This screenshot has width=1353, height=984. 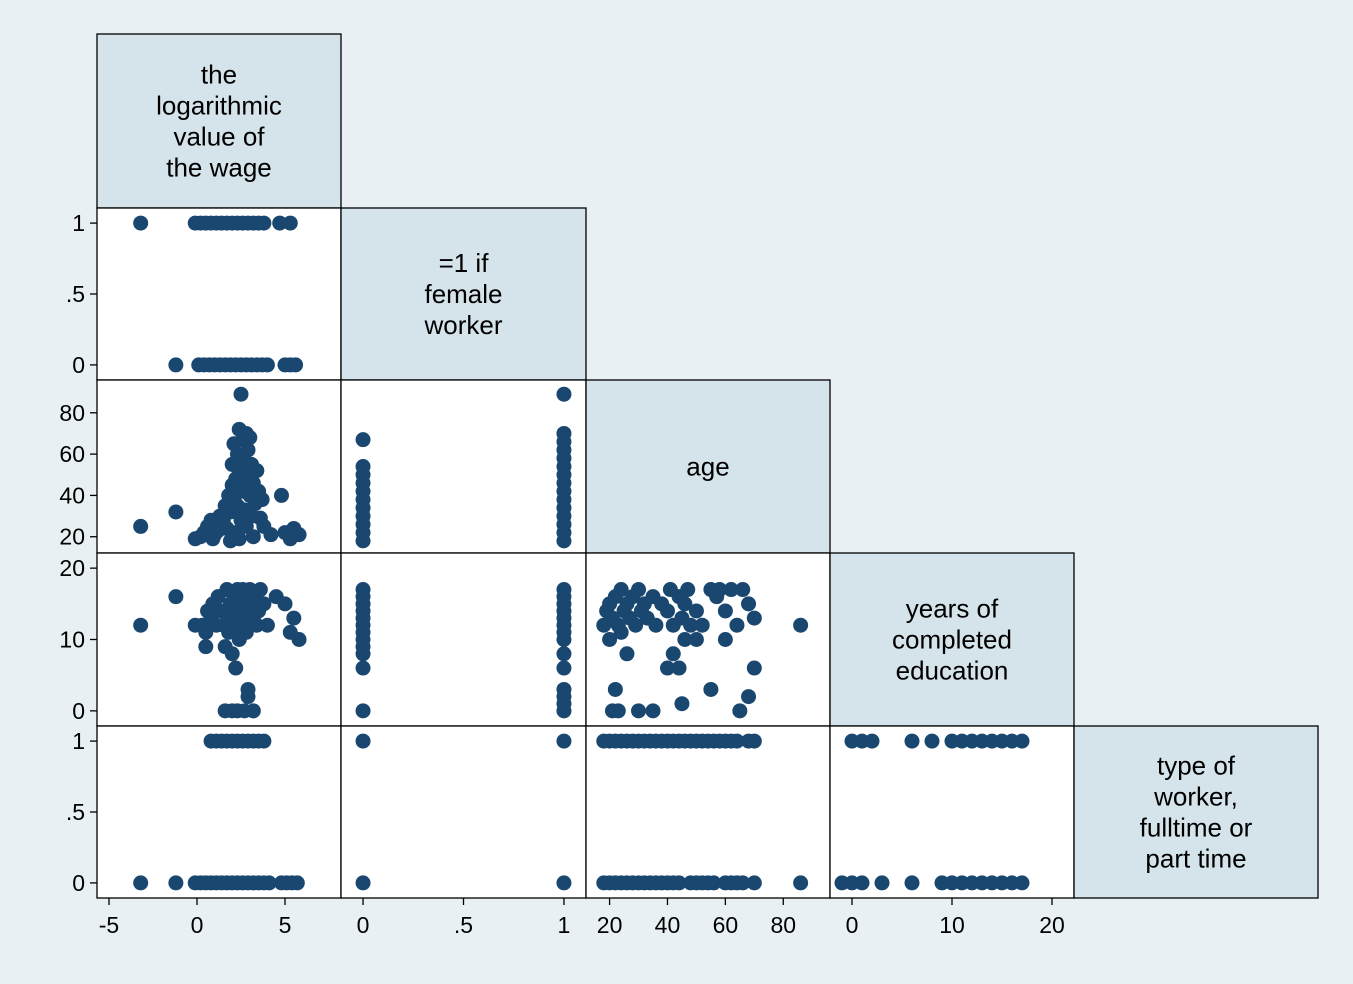 I want to click on variable-label-line: type of, so click(x=1196, y=766).